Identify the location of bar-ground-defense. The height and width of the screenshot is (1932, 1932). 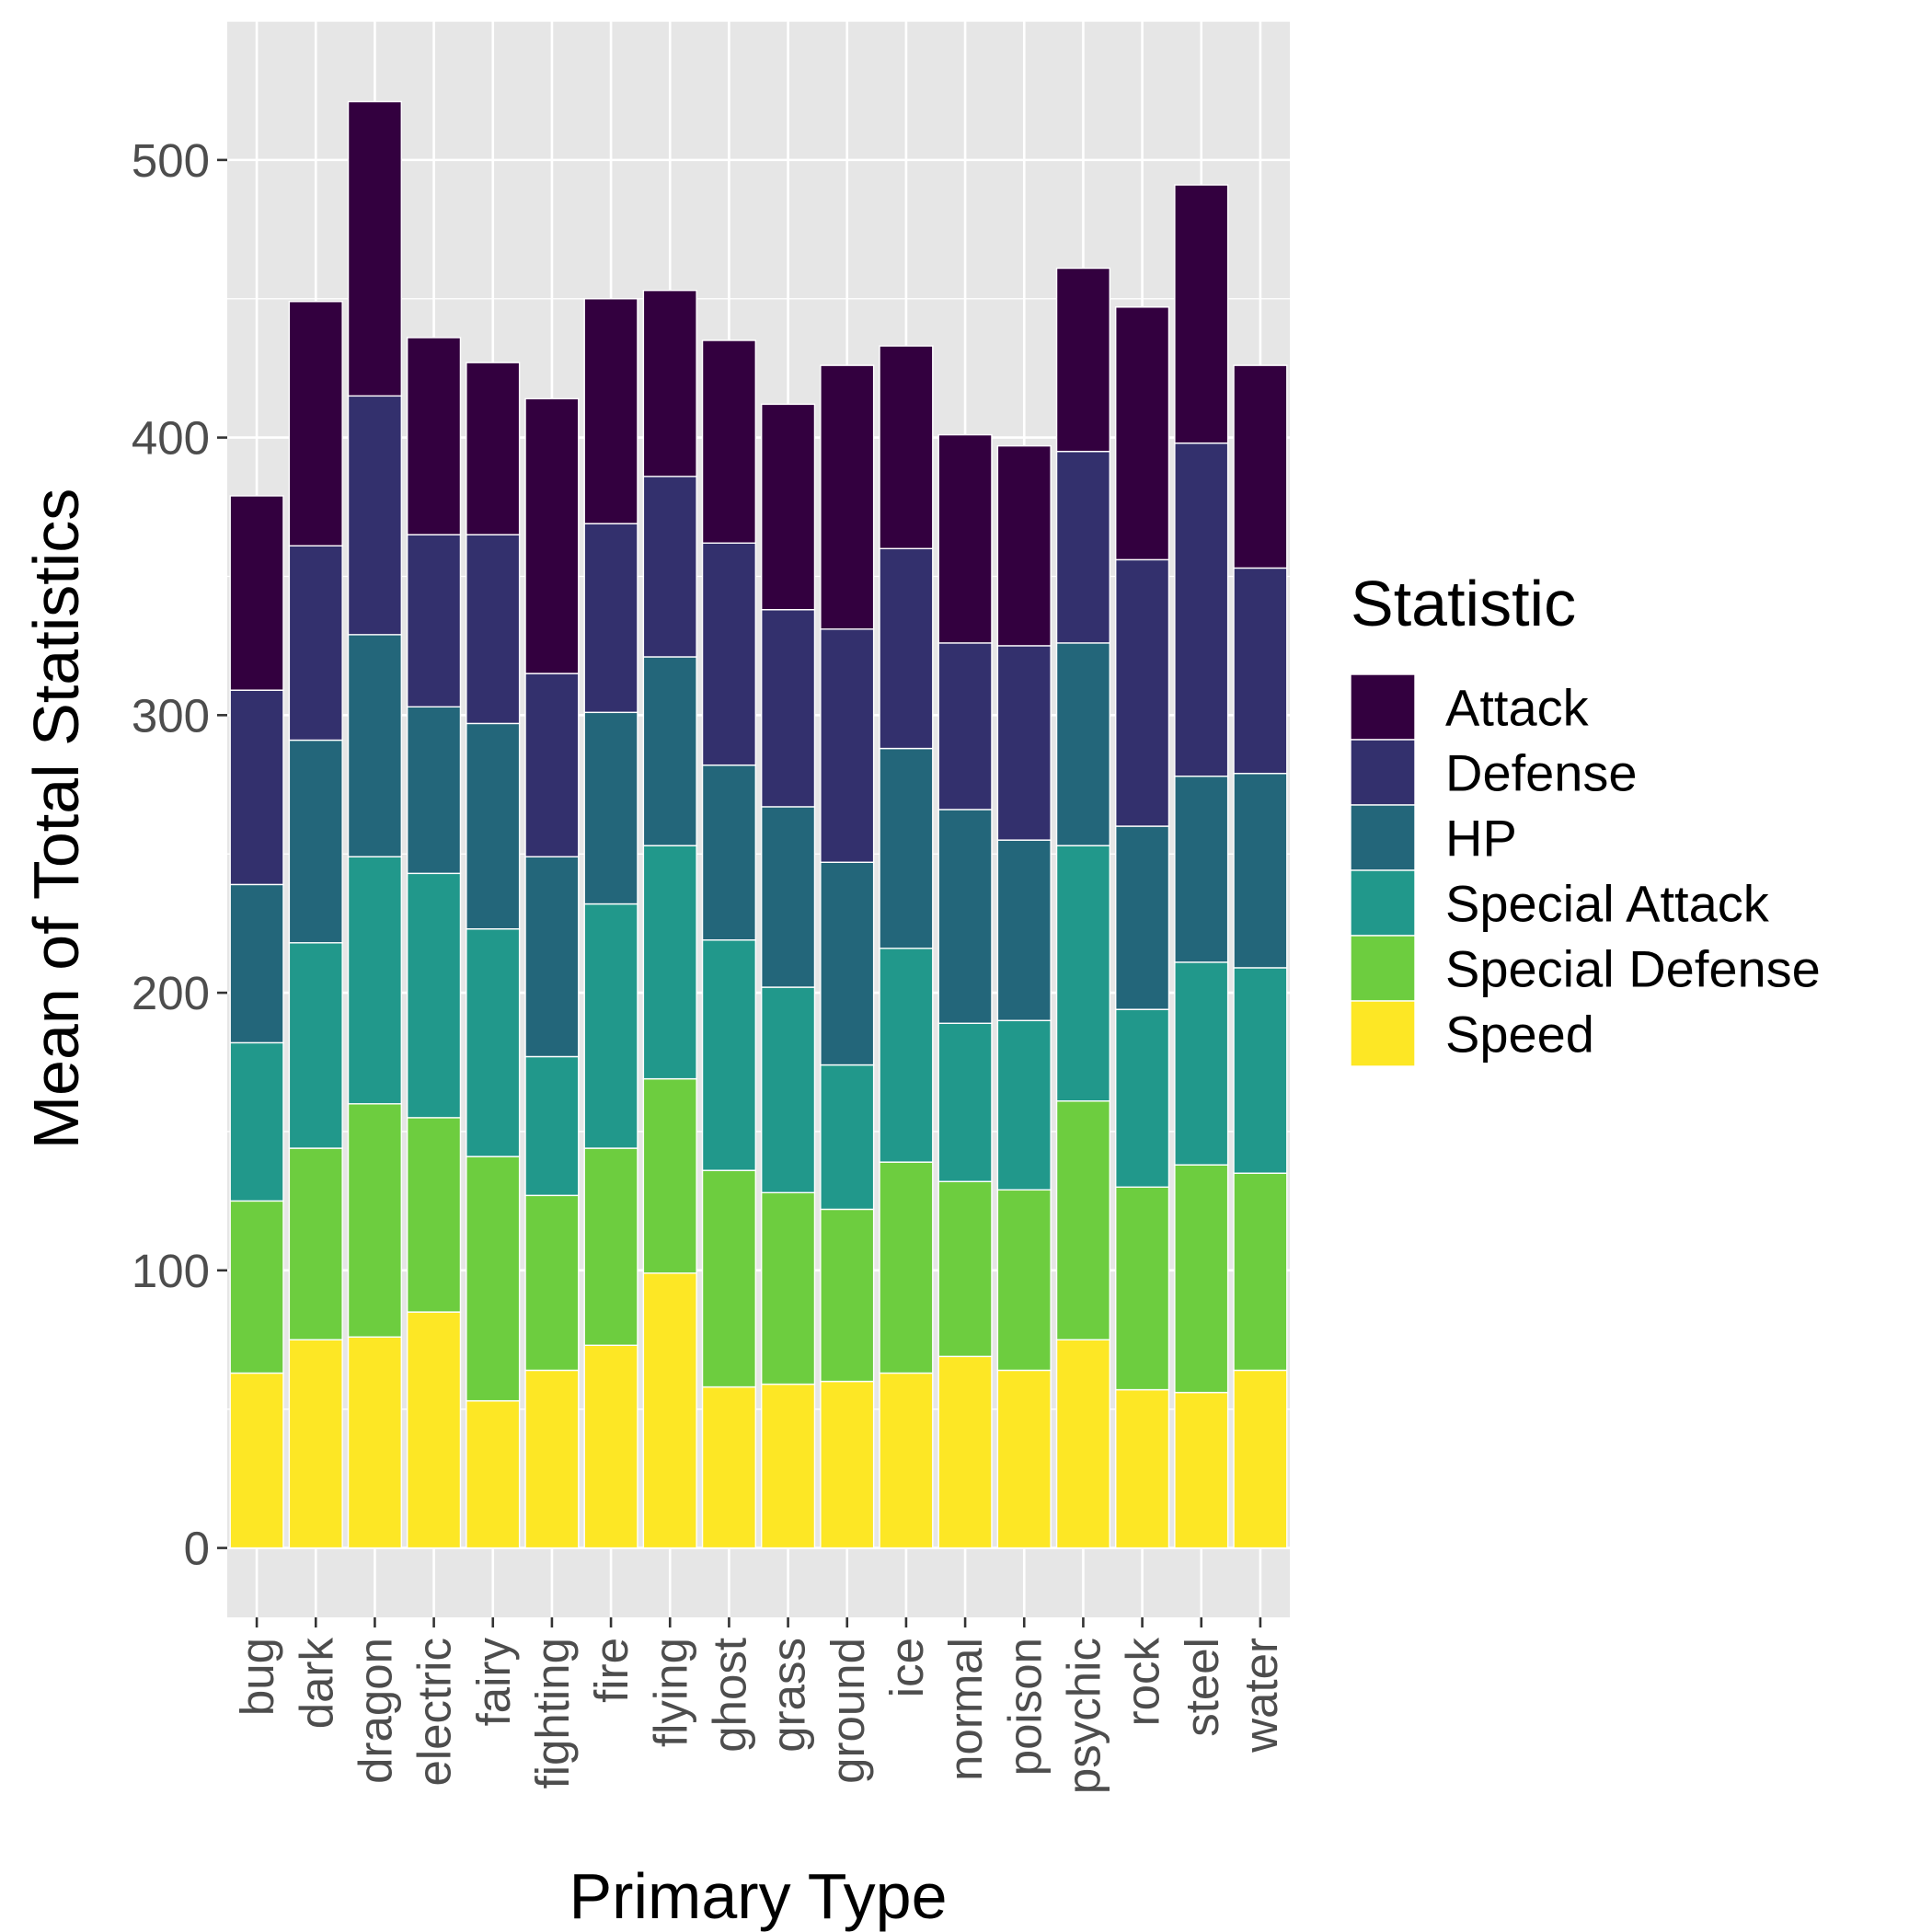
(847, 745).